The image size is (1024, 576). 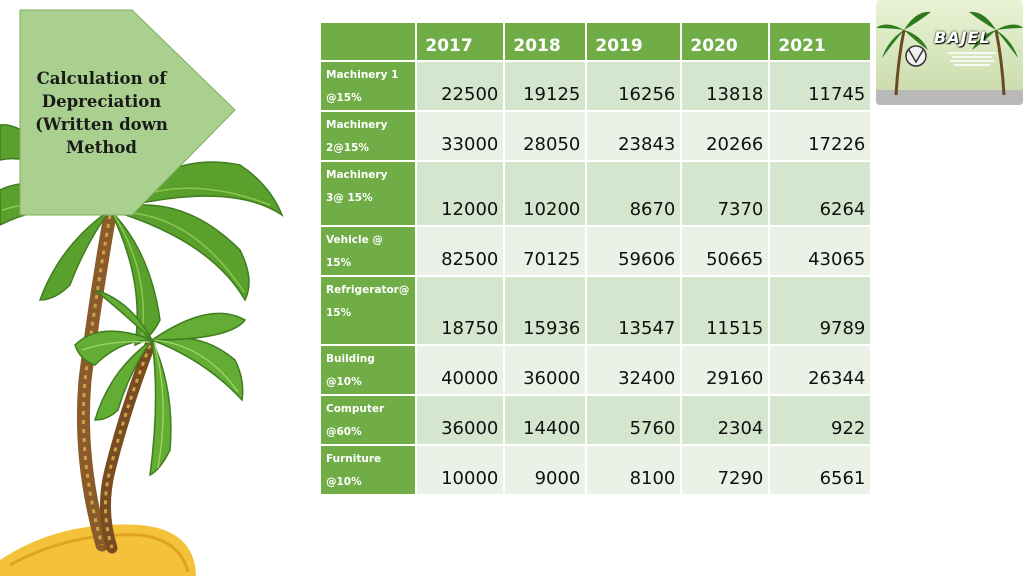 What do you see at coordinates (635, 252) in the screenshot?
I see `table-cell: 59606` at bounding box center [635, 252].